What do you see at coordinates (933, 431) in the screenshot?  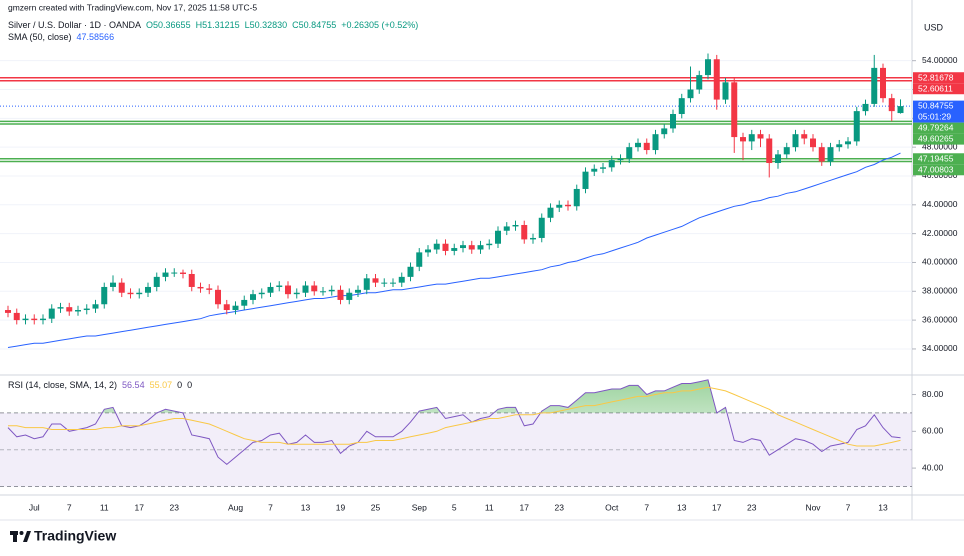 I see `rsi-y-tick-label: 60.00` at bounding box center [933, 431].